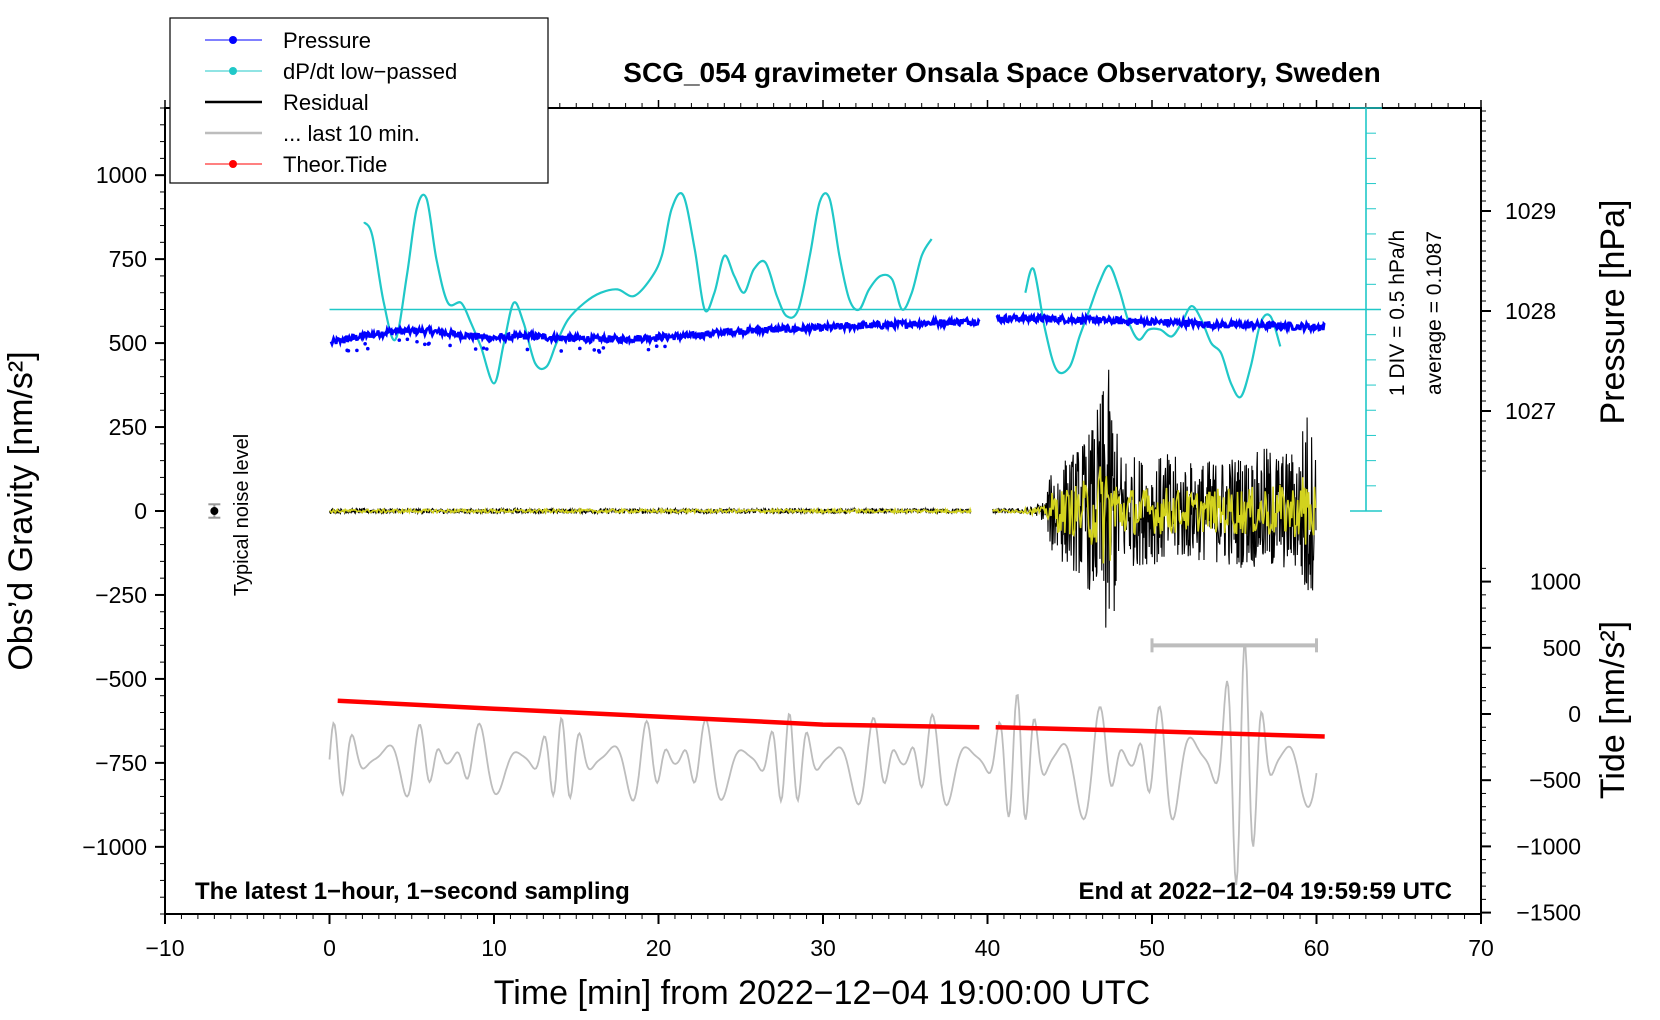 Image resolution: width=1660 pixels, height=1020 pixels. Describe the element at coordinates (140, 511) in the screenshot. I see `y-tick-label: 0` at that location.